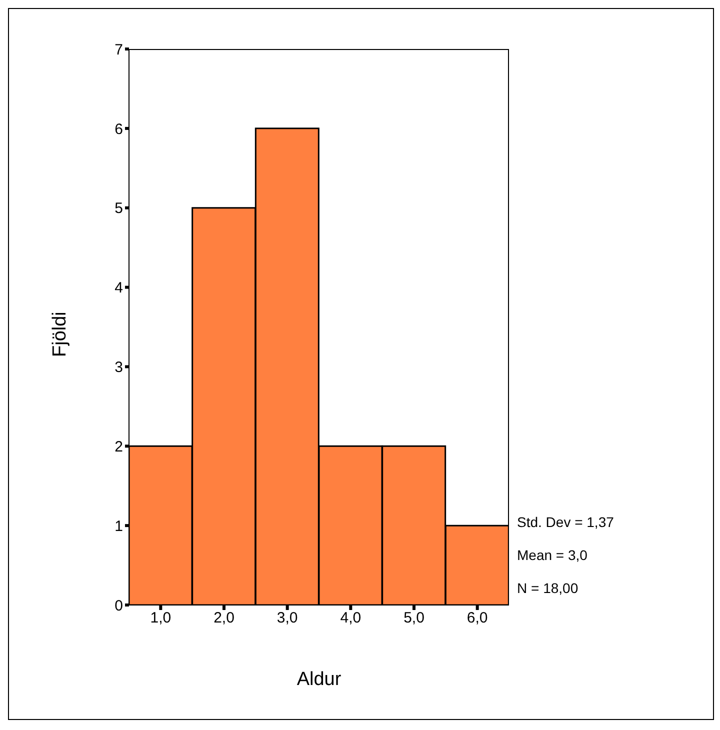 This screenshot has width=720, height=730. What do you see at coordinates (161, 618) in the screenshot?
I see `x-tick-label: 1,0` at bounding box center [161, 618].